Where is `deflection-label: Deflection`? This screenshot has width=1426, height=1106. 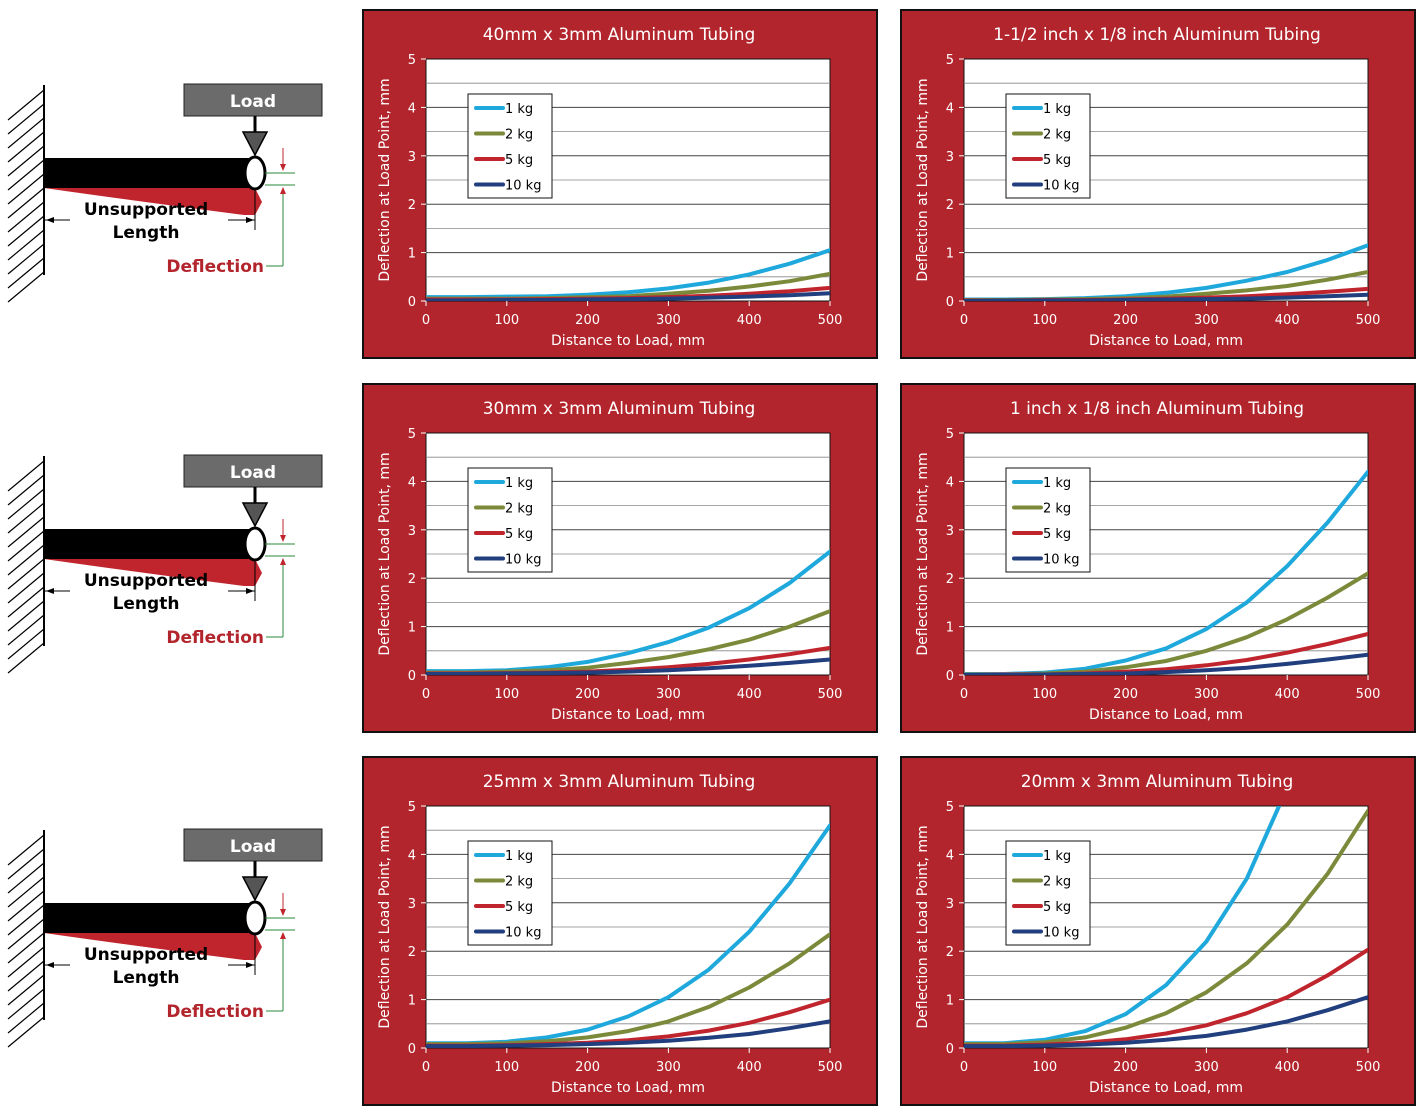
deflection-label: Deflection is located at coordinates (215, 638).